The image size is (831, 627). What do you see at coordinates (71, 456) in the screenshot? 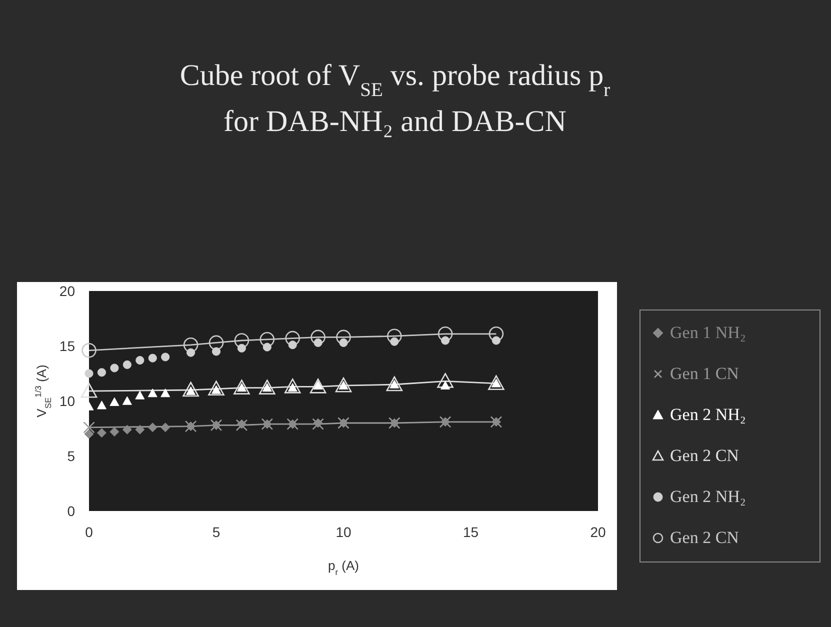
I see `y-tick-label: 5` at bounding box center [71, 456].